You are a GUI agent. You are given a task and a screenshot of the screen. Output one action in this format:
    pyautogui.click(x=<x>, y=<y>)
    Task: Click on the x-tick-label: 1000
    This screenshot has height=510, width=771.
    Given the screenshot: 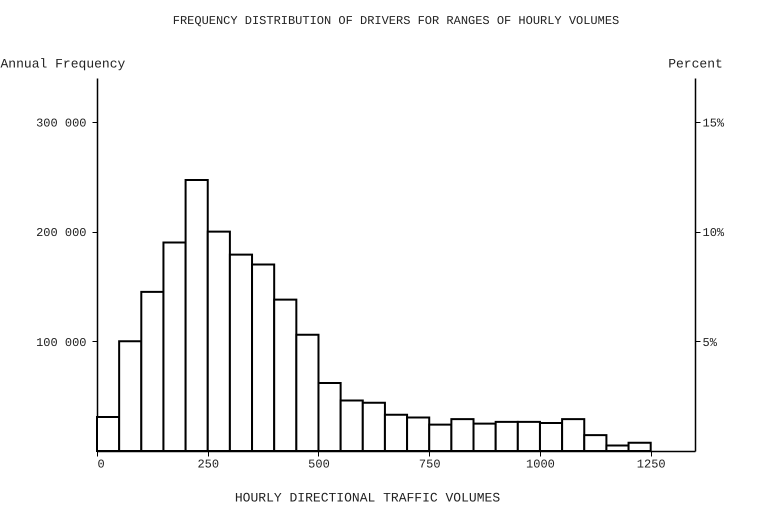 What is the action you would take?
    pyautogui.click(x=540, y=465)
    